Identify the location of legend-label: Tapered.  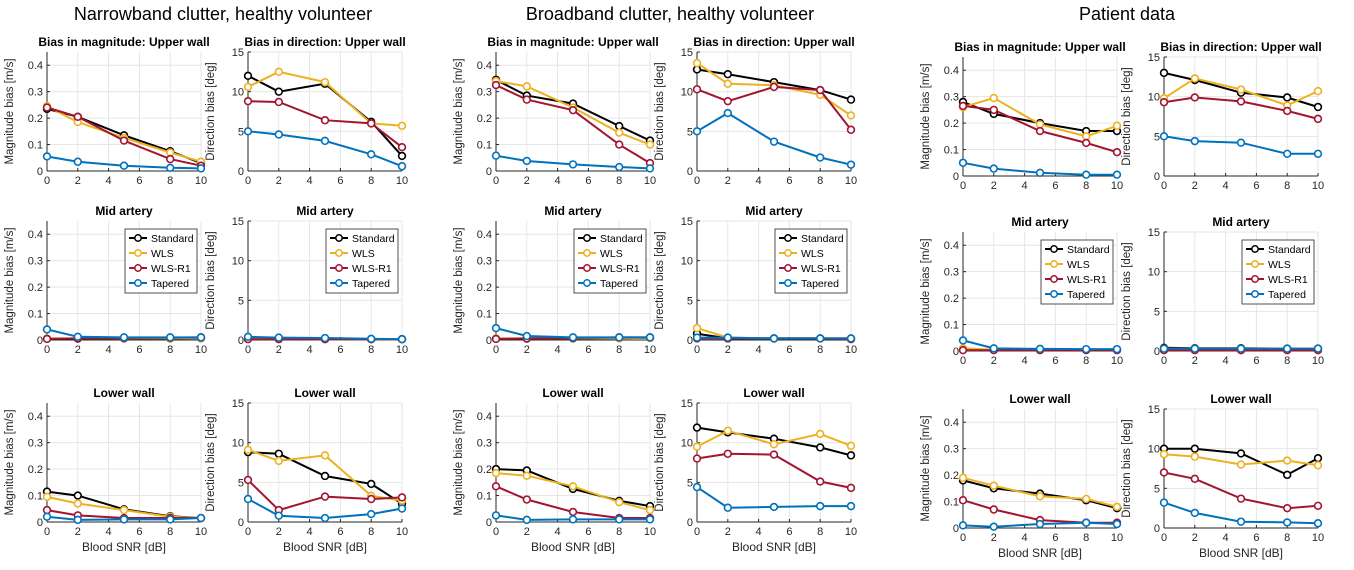
(1086, 295).